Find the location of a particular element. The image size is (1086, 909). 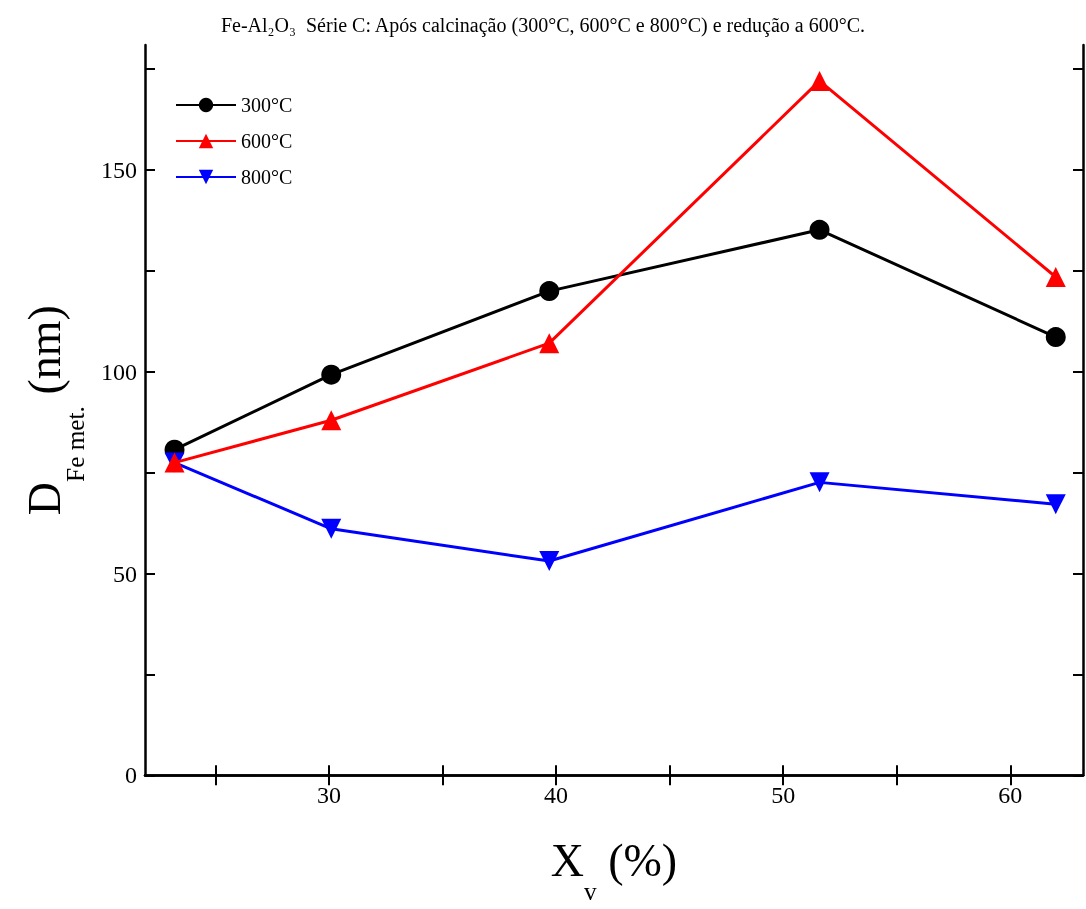

legend-label: 600°C is located at coordinates (267, 141).